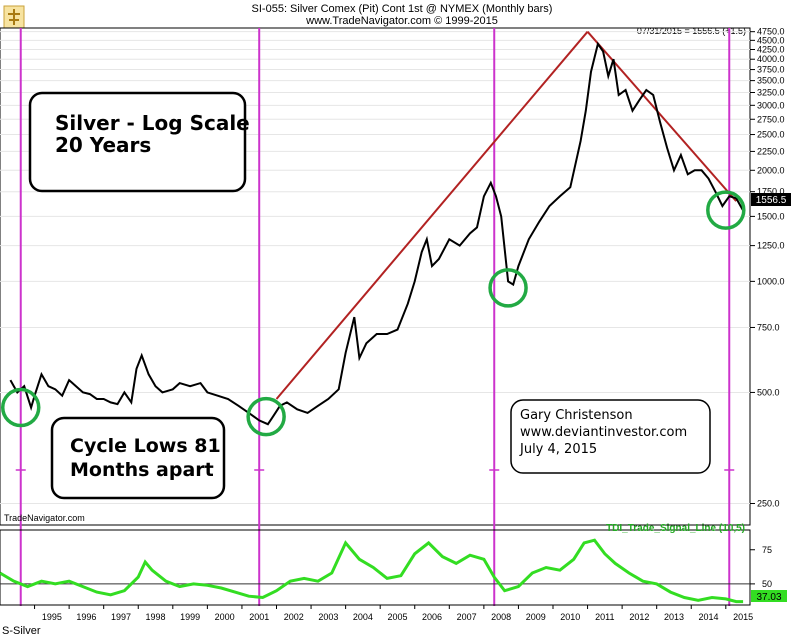  I want to click on price-tick-label: 1250.0, so click(771, 246).